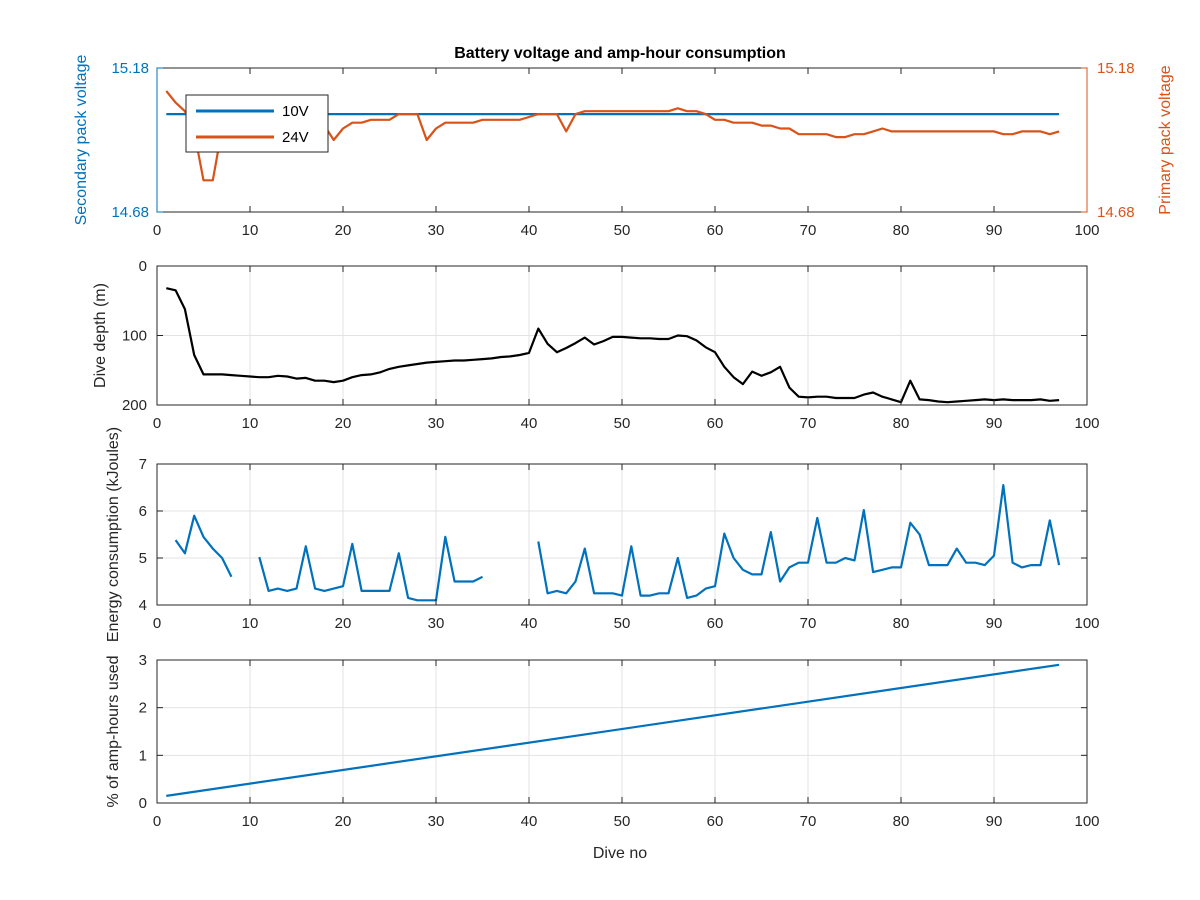 This screenshot has width=1200, height=900. I want to click on y-axis-label: % of amp-hours used, so click(113, 731).